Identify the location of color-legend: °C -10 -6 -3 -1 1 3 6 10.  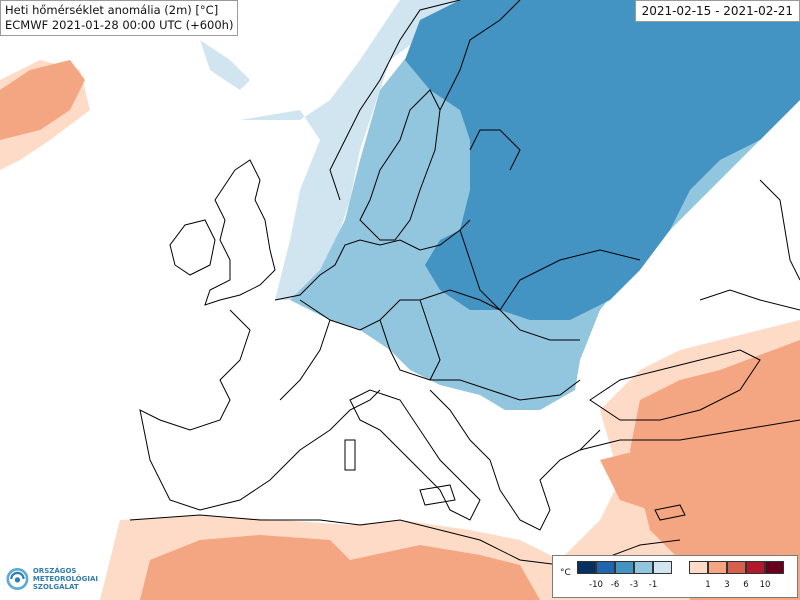
(675, 576).